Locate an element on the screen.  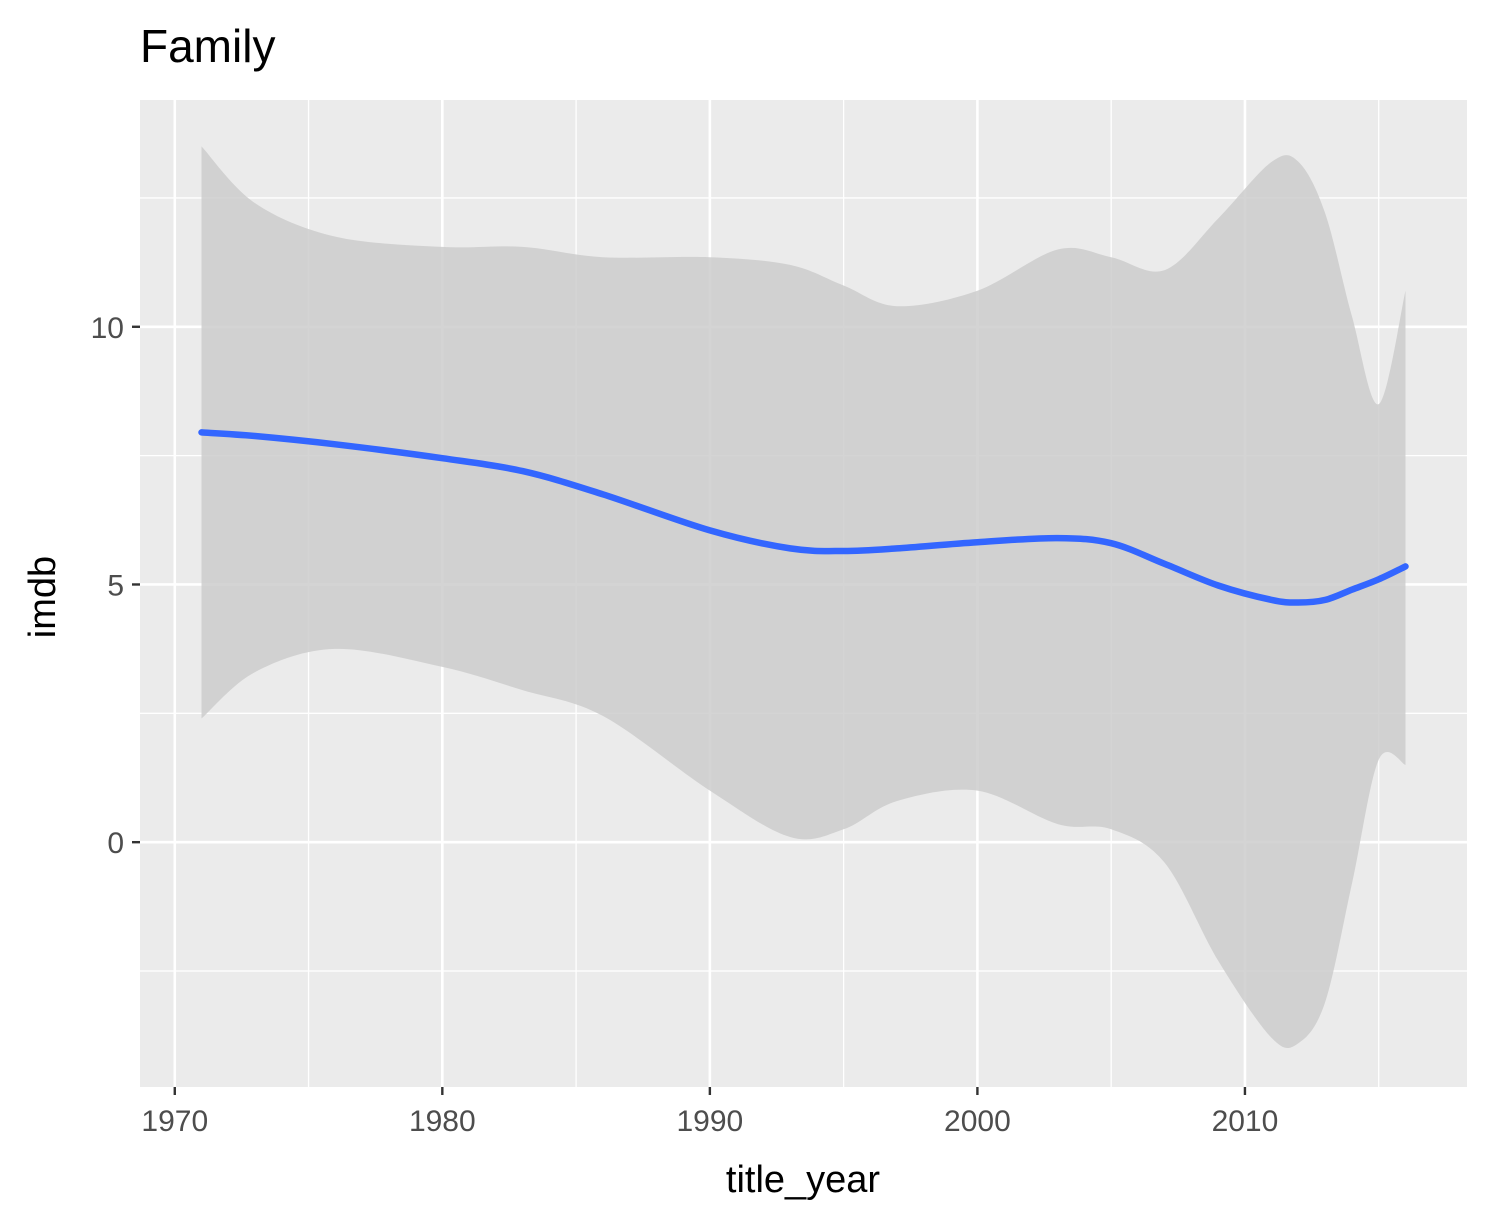
x-axis-title: title_year is located at coordinates (803, 1180).